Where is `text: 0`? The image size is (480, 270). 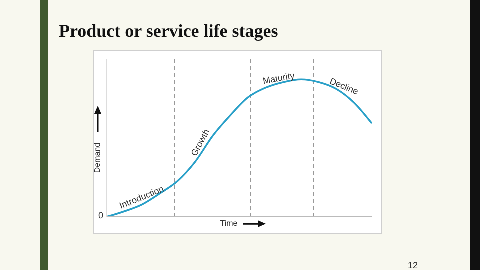
text: 0 is located at coordinates (101, 215).